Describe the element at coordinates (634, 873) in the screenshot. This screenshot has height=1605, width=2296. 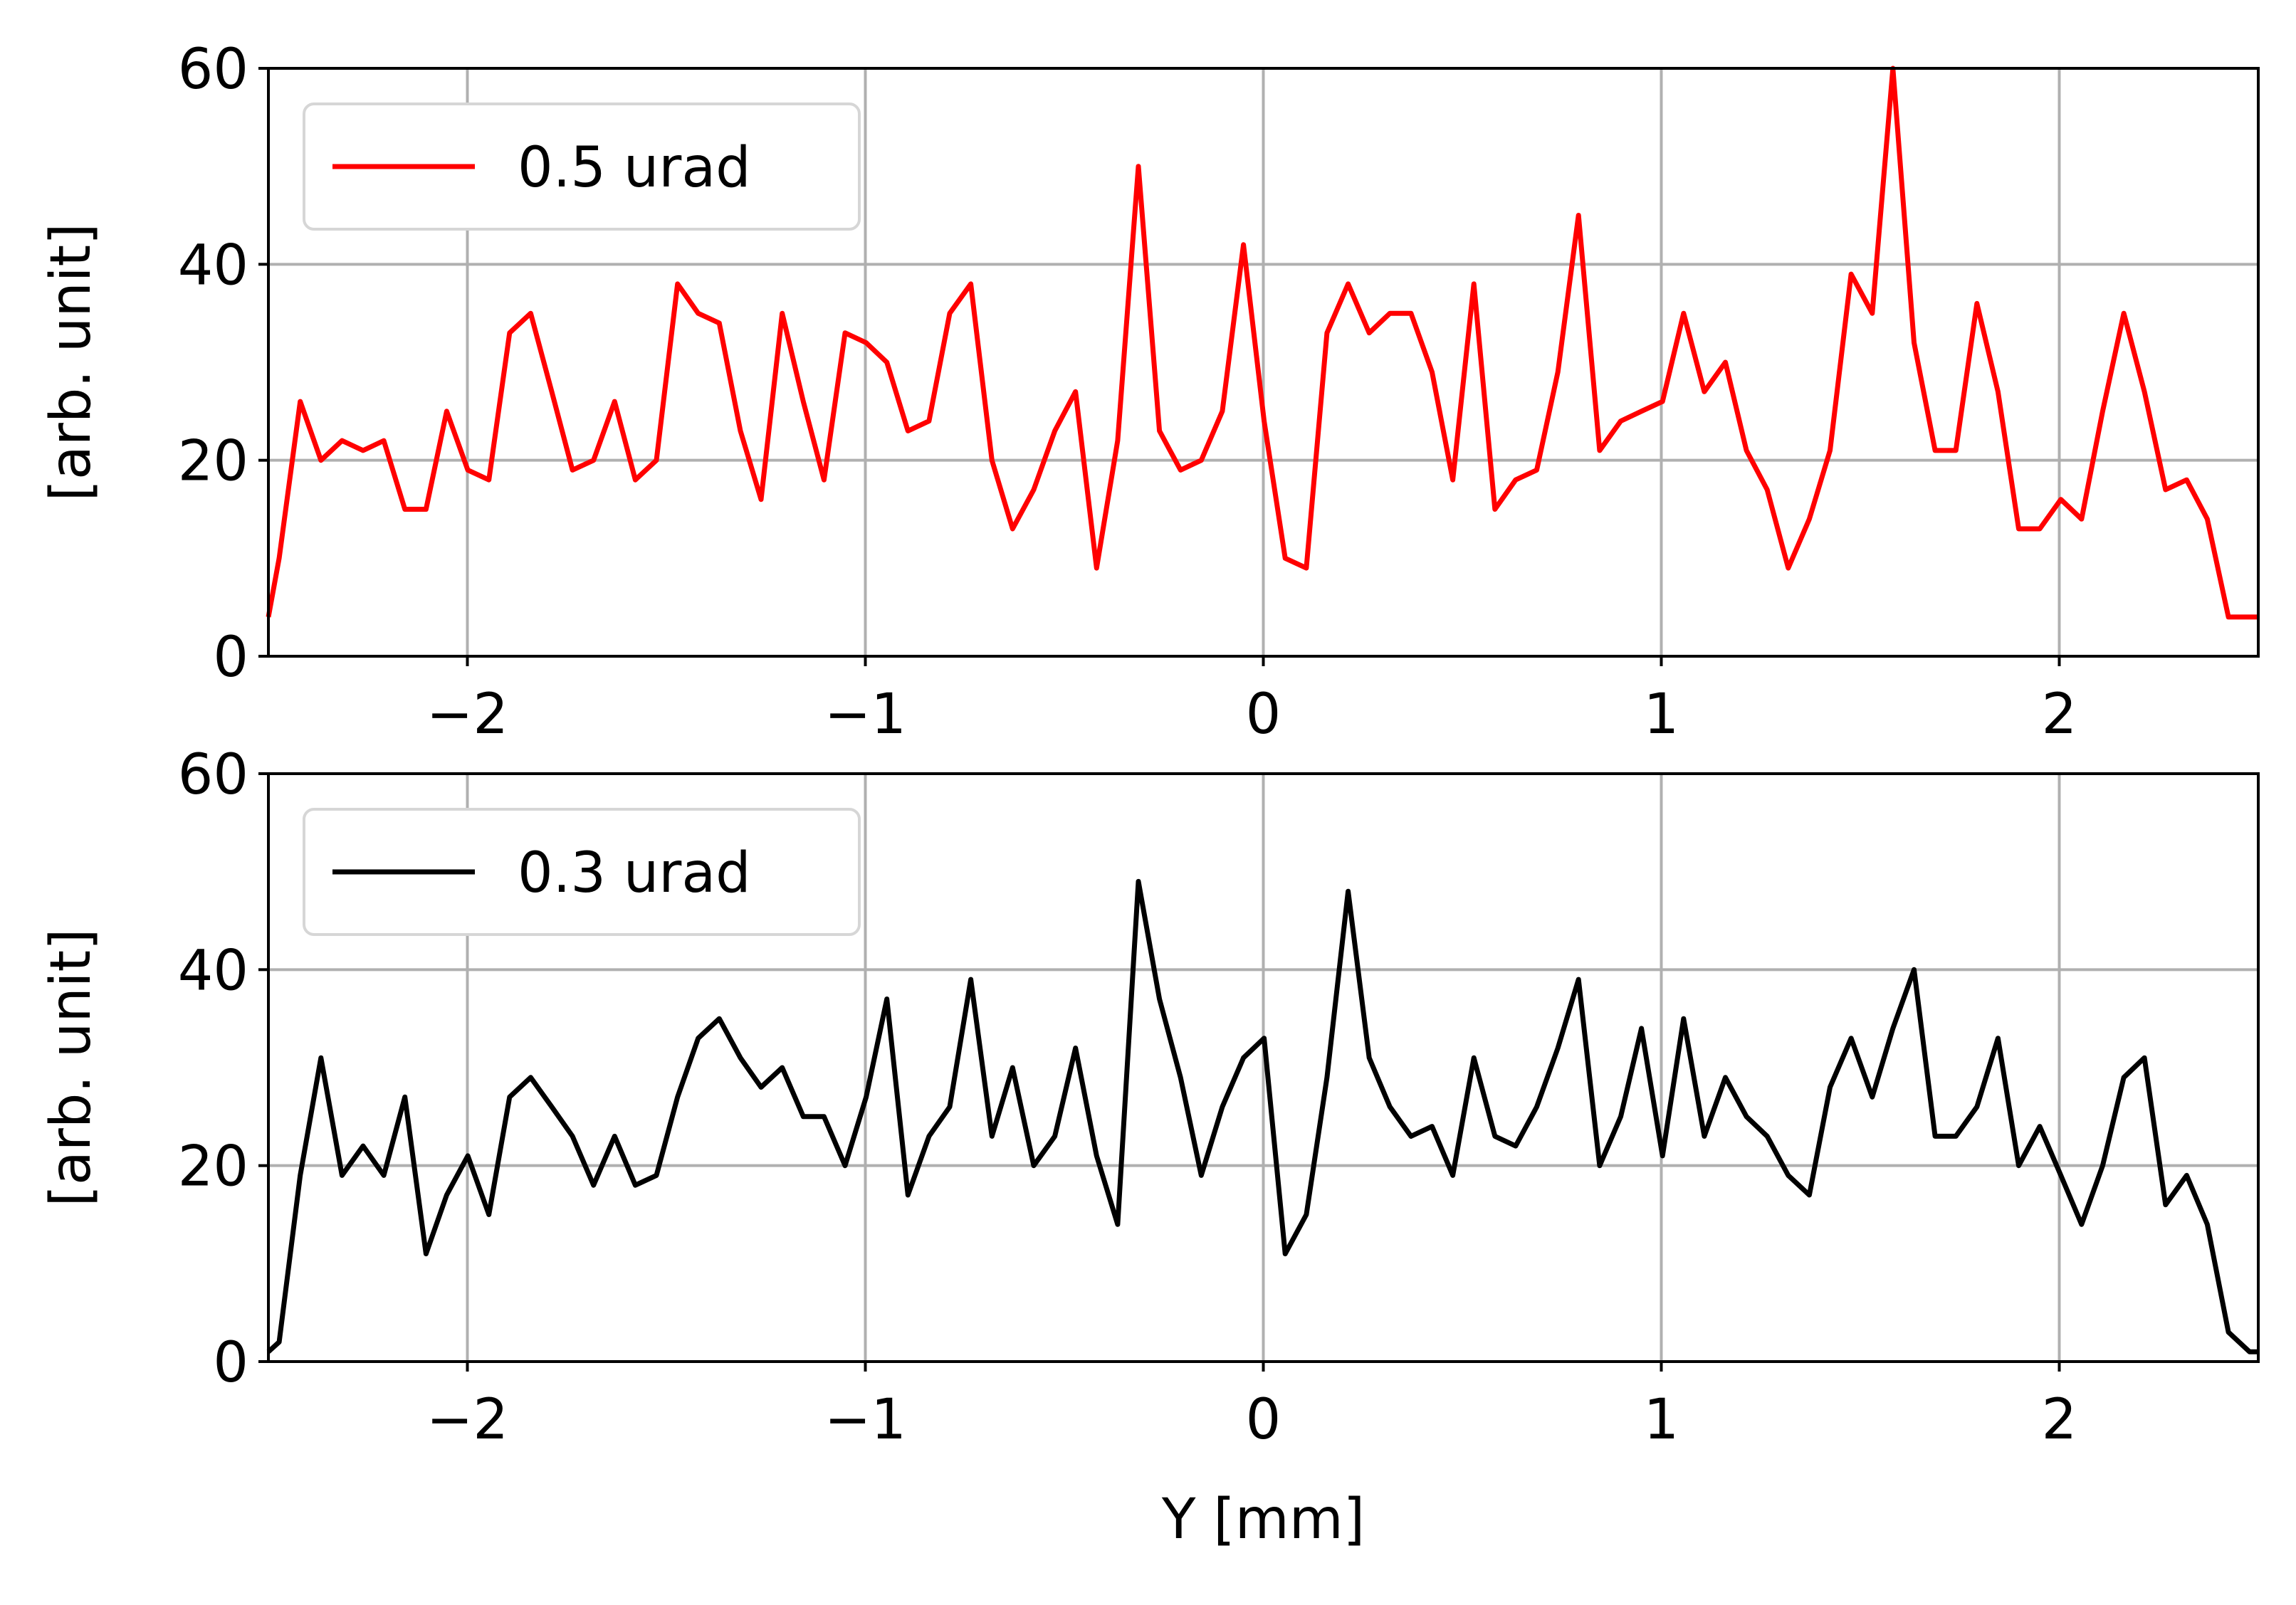
I see `legend-label: 0.3 urad` at that location.